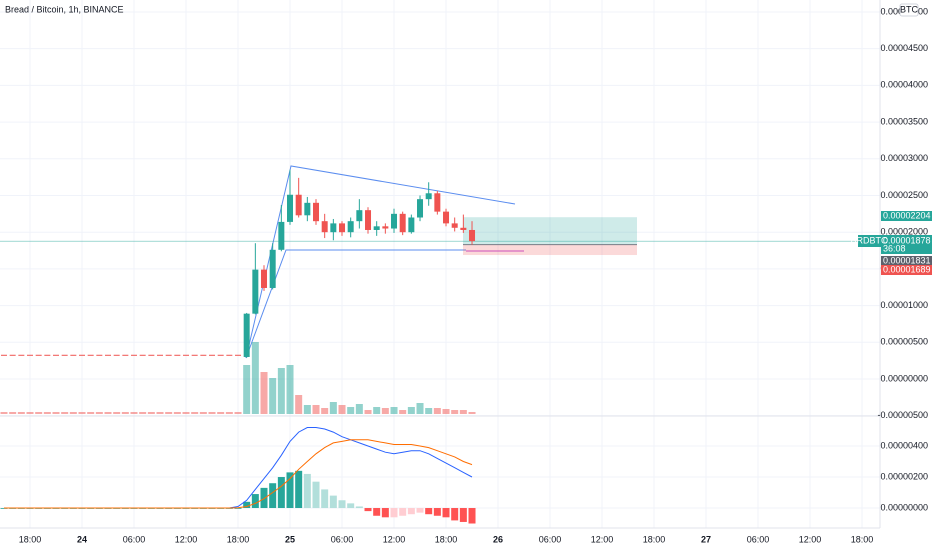 This screenshot has width=932, height=550. What do you see at coordinates (907, 240) in the screenshot?
I see `price-label: 0.00001878` at bounding box center [907, 240].